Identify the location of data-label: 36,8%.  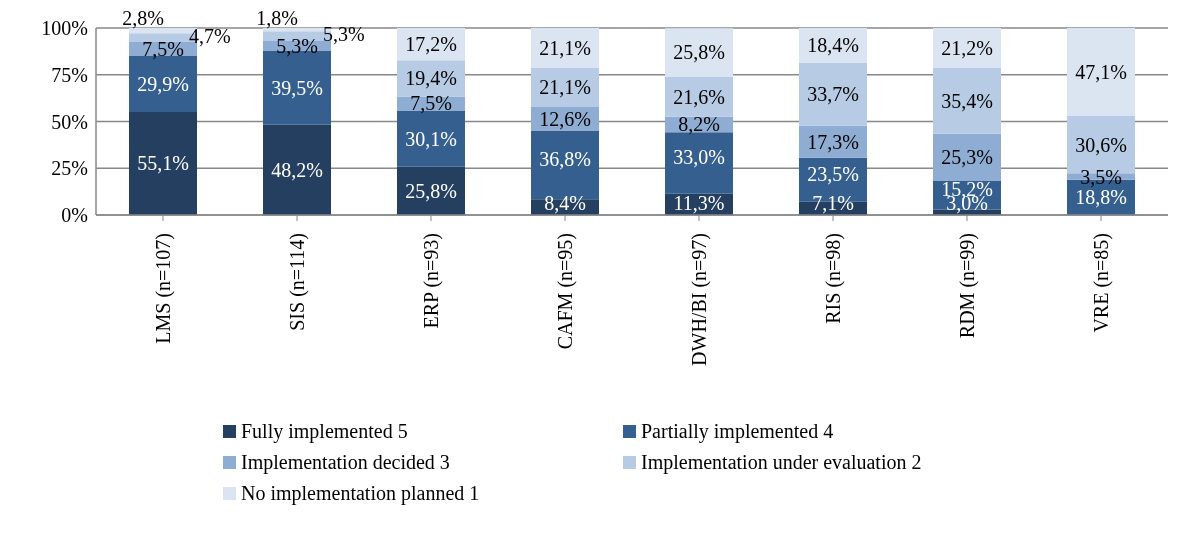
(565, 158).